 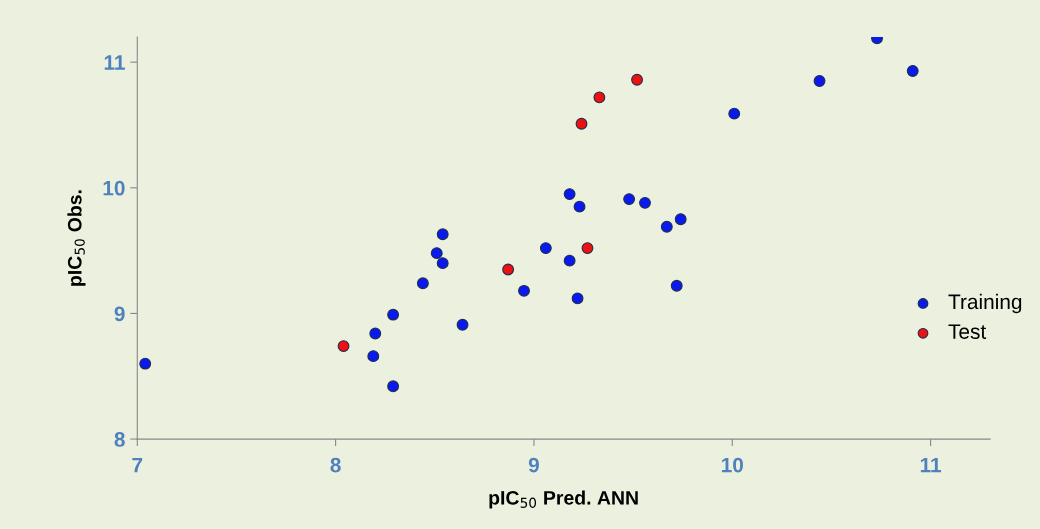 I want to click on y-tick-label: 11, so click(x=114, y=62).